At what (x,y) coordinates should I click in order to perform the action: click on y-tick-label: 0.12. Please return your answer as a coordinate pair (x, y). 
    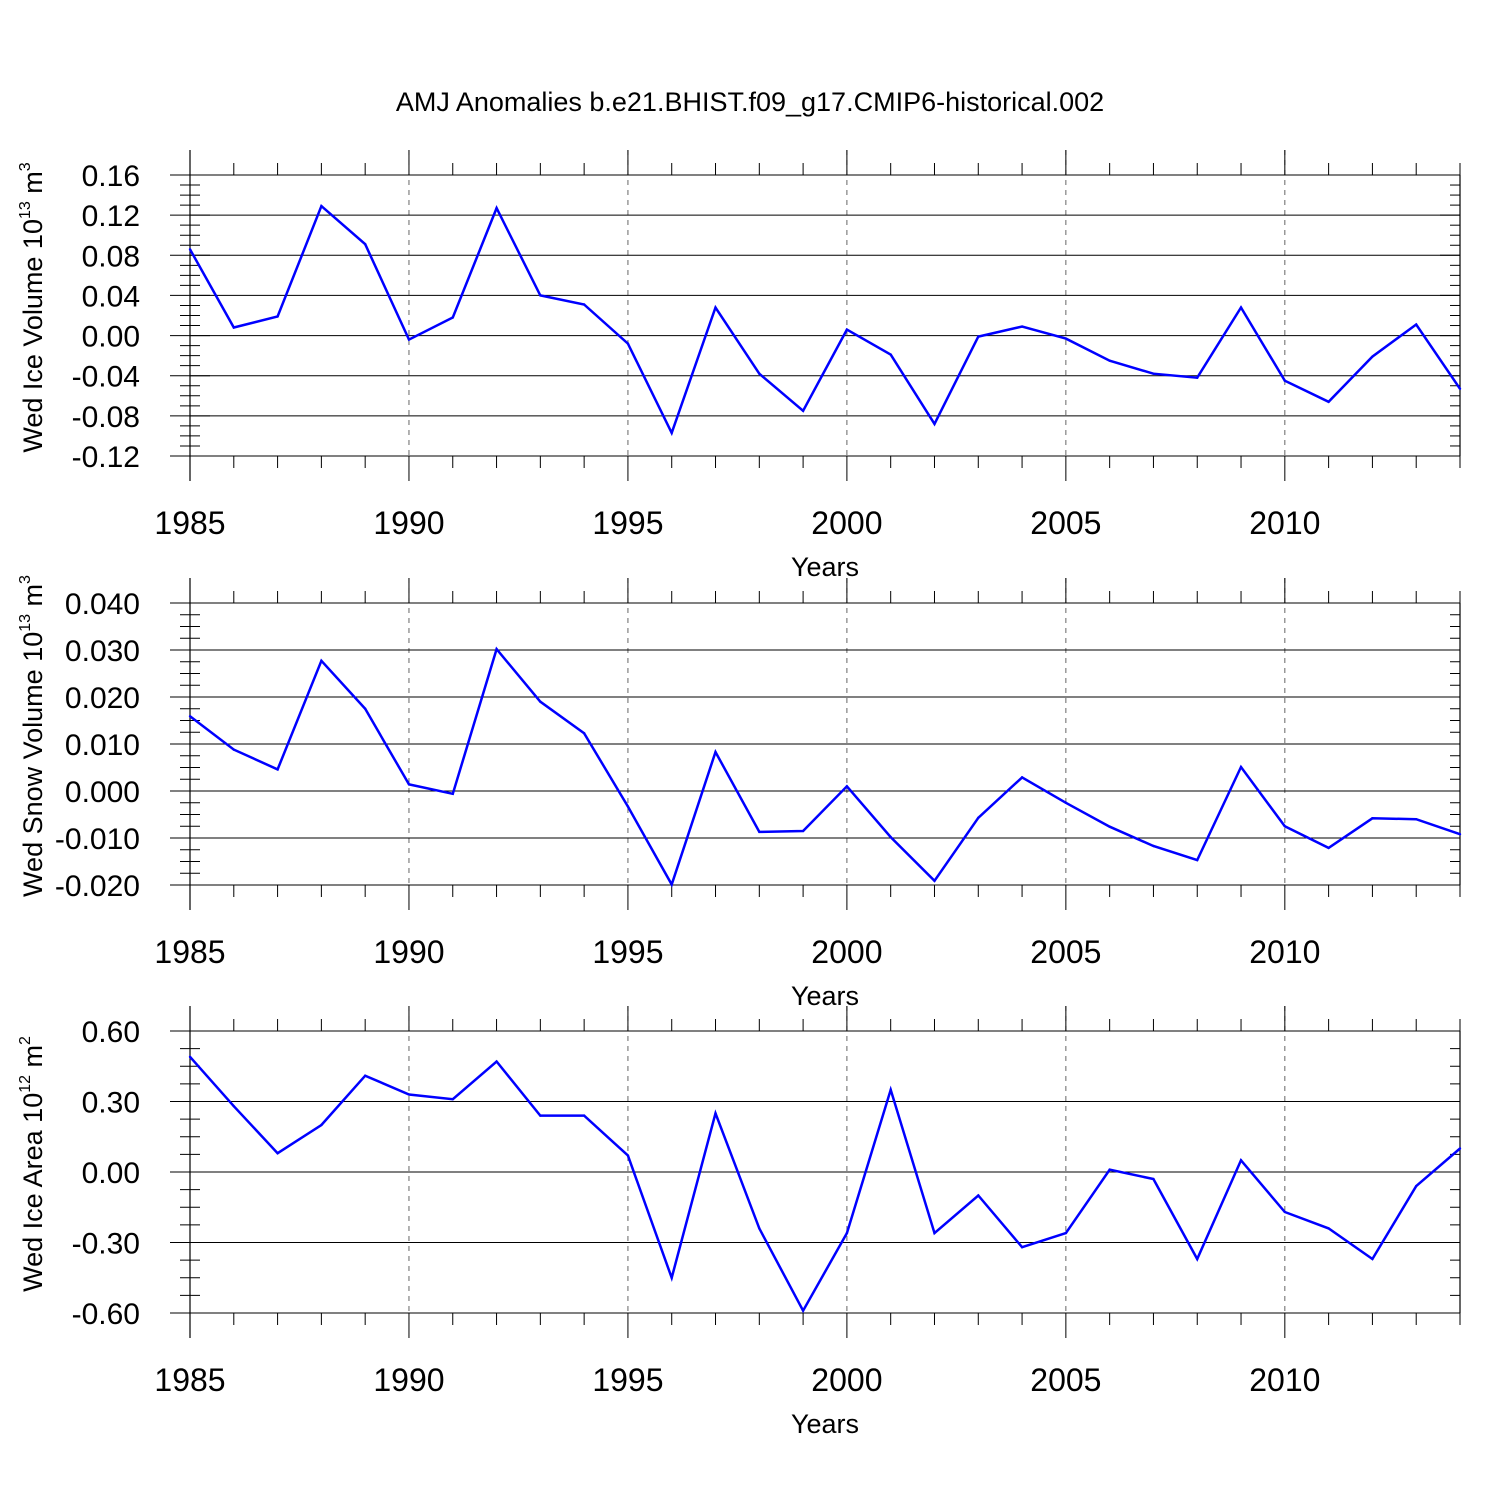
    Looking at the image, I should click on (111, 216).